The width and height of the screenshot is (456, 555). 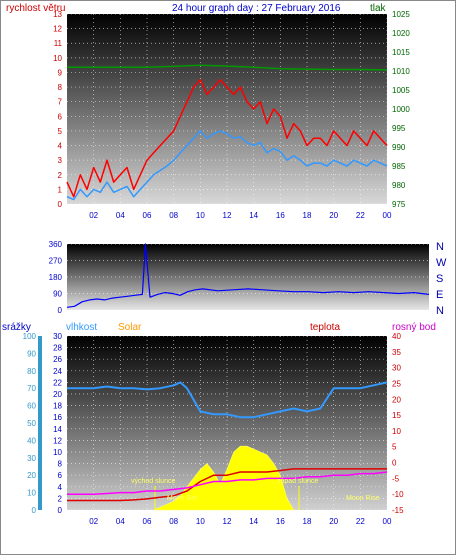 What do you see at coordinates (57, 417) in the screenshot?
I see `humidity-tick-label: 16` at bounding box center [57, 417].